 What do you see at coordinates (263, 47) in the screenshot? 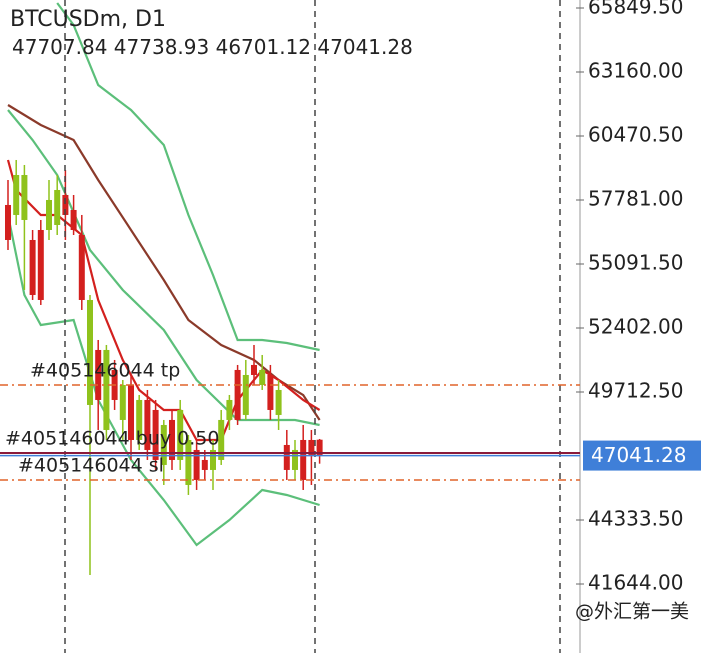
I see `low-value: 46701.12` at bounding box center [263, 47].